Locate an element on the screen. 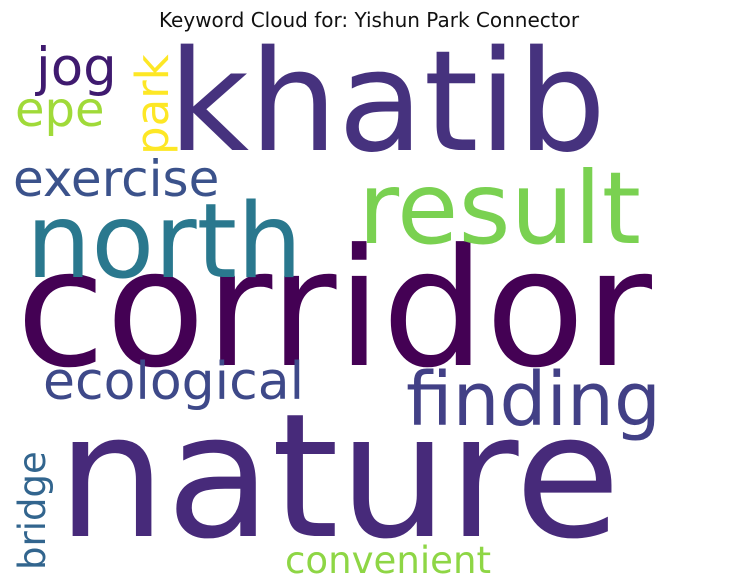  word-epe: epe is located at coordinates (60, 110).